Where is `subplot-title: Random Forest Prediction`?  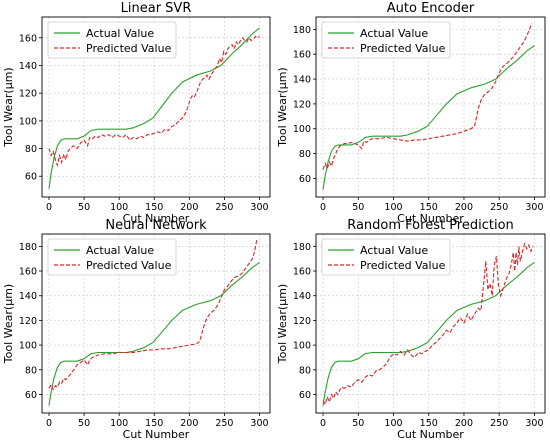
subplot-title: Random Forest Prediction is located at coordinates (430, 225).